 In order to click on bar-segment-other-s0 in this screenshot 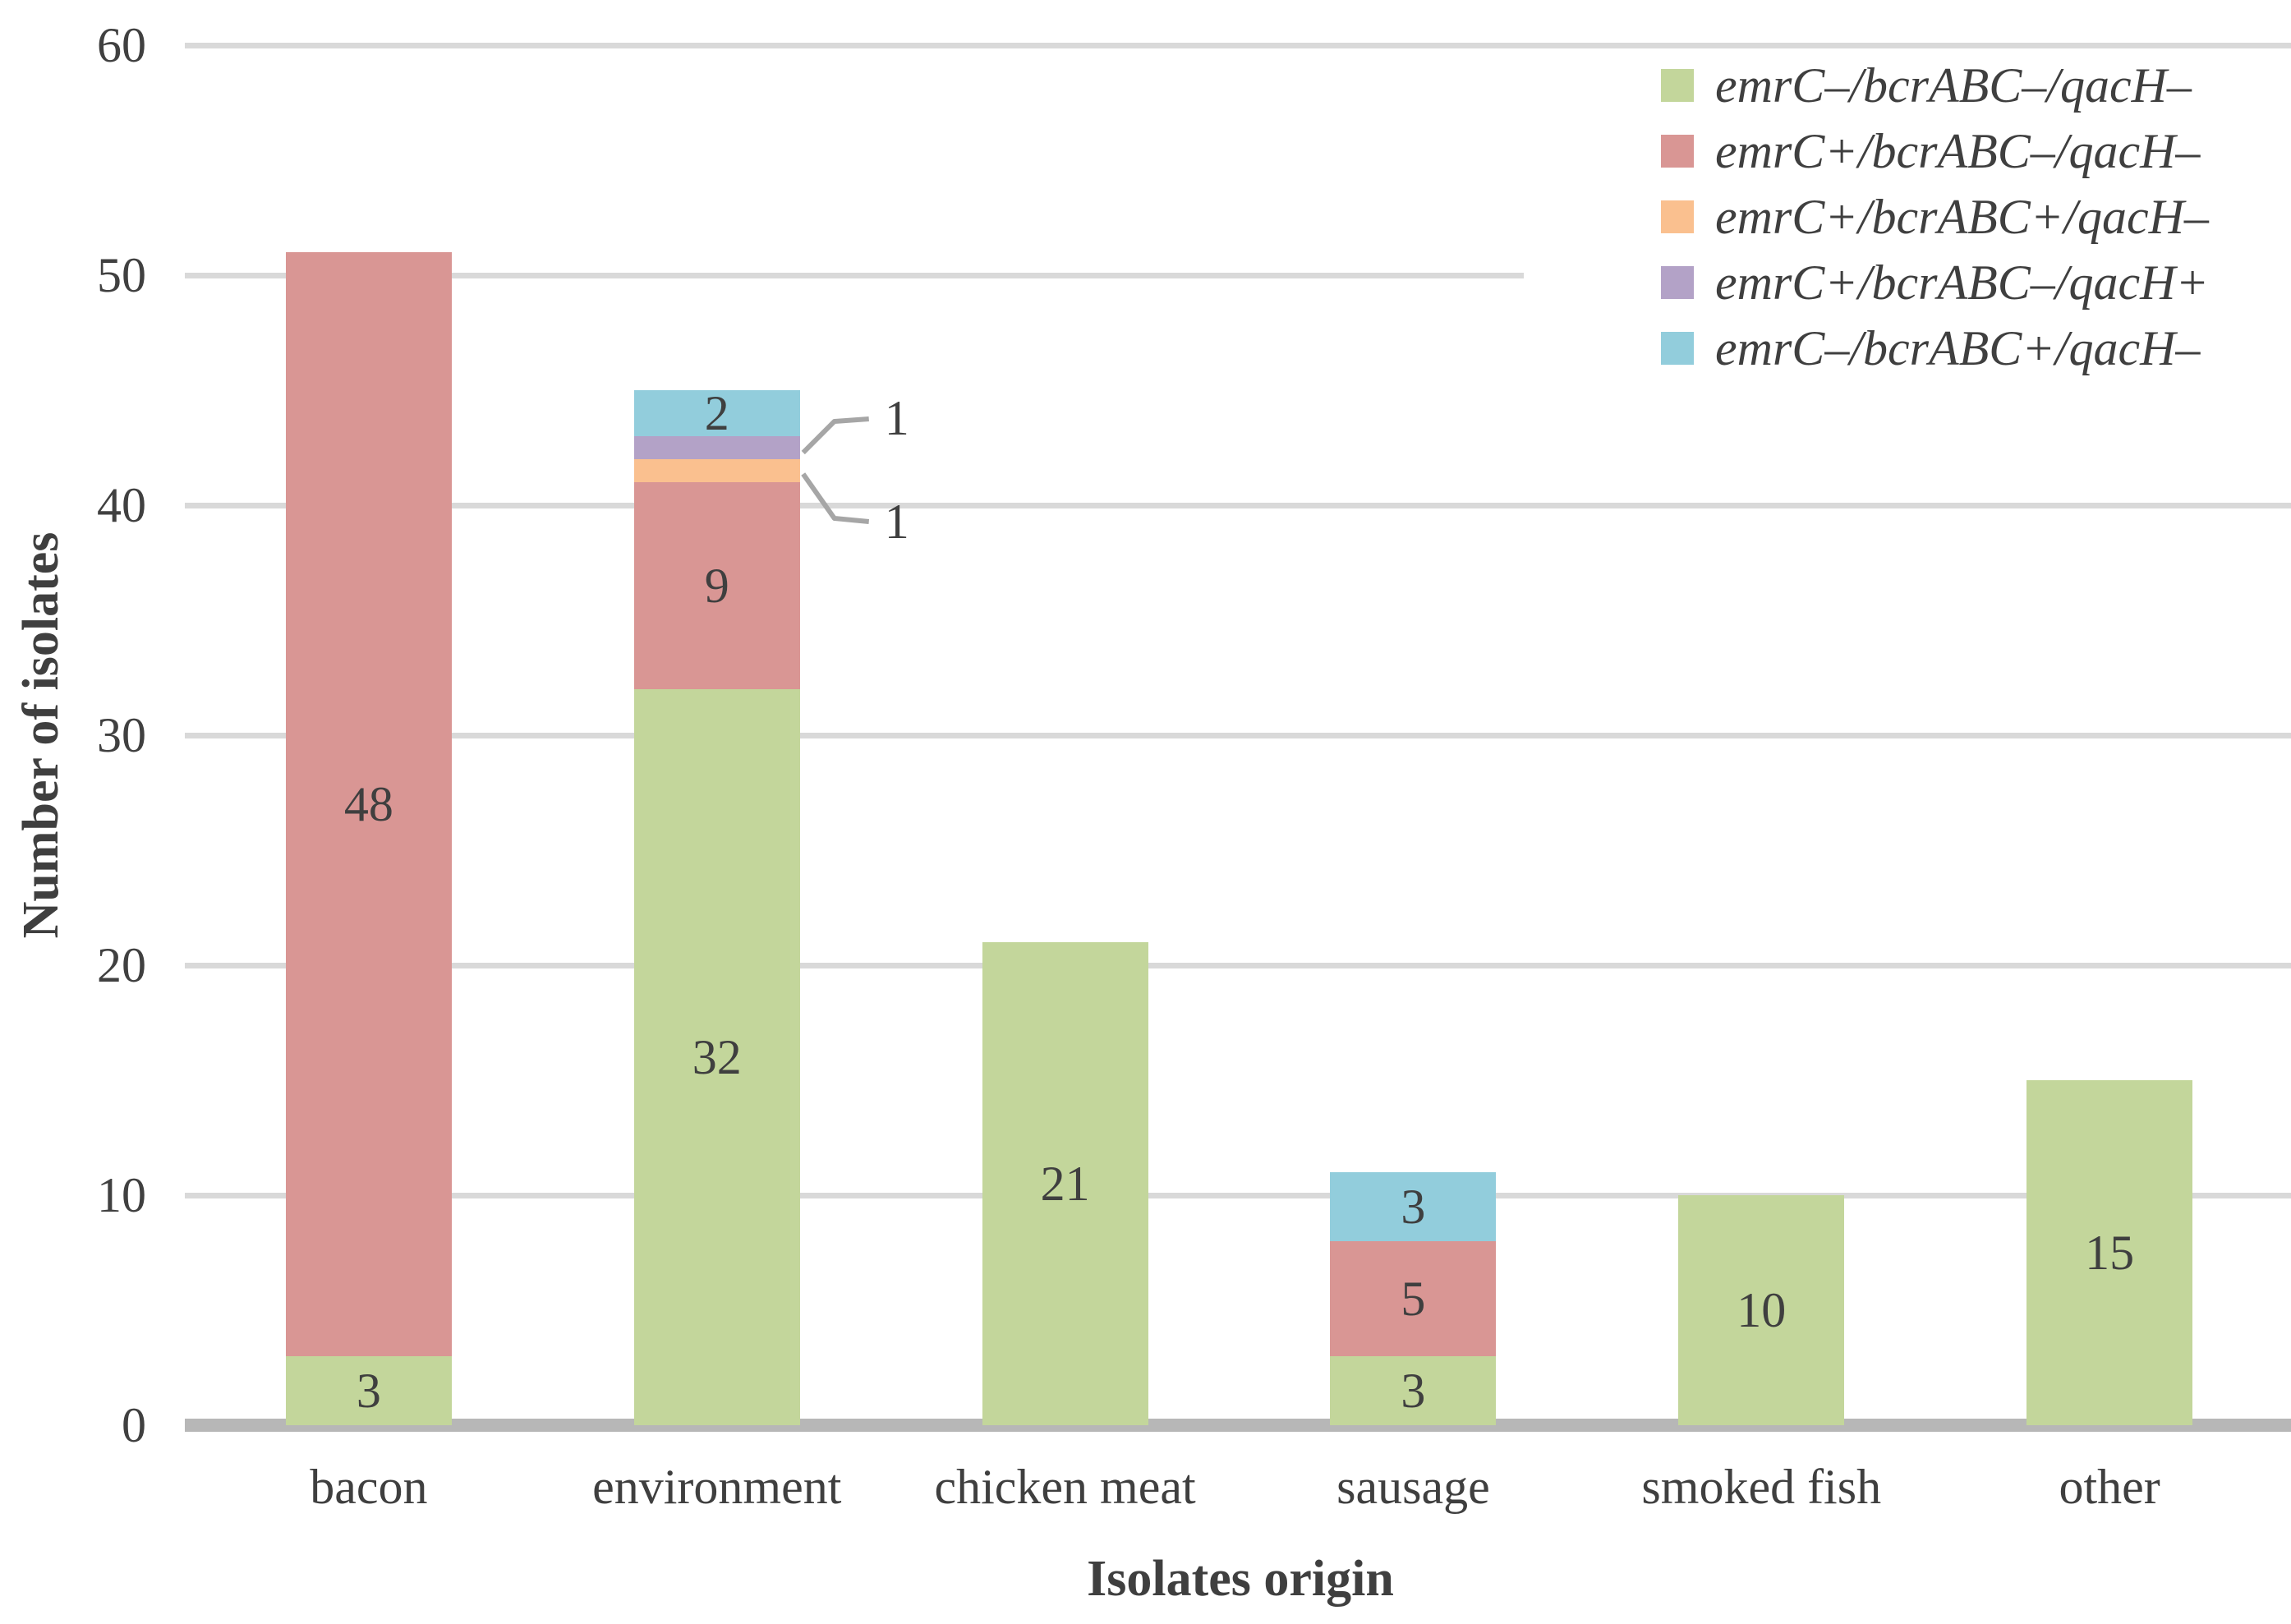, I will do `click(2109, 1252)`.